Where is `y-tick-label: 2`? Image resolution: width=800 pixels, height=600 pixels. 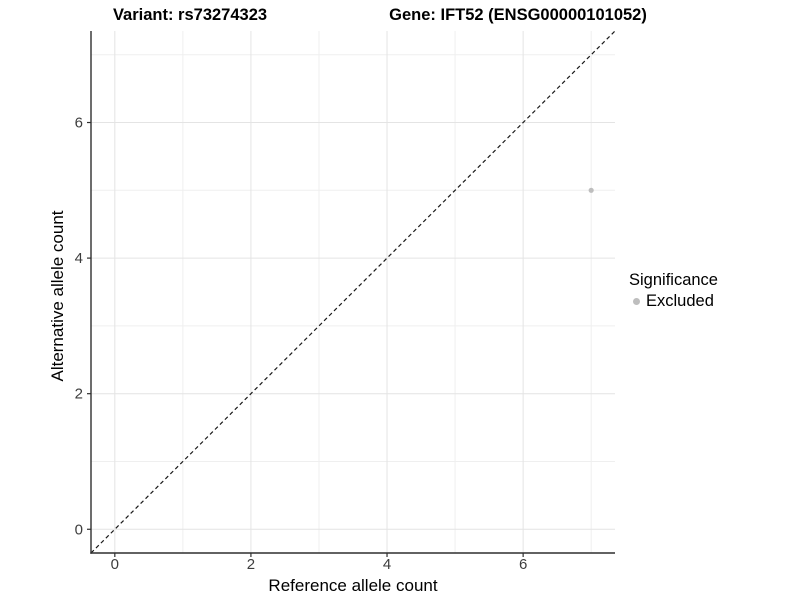 y-tick-label: 2 is located at coordinates (79, 394).